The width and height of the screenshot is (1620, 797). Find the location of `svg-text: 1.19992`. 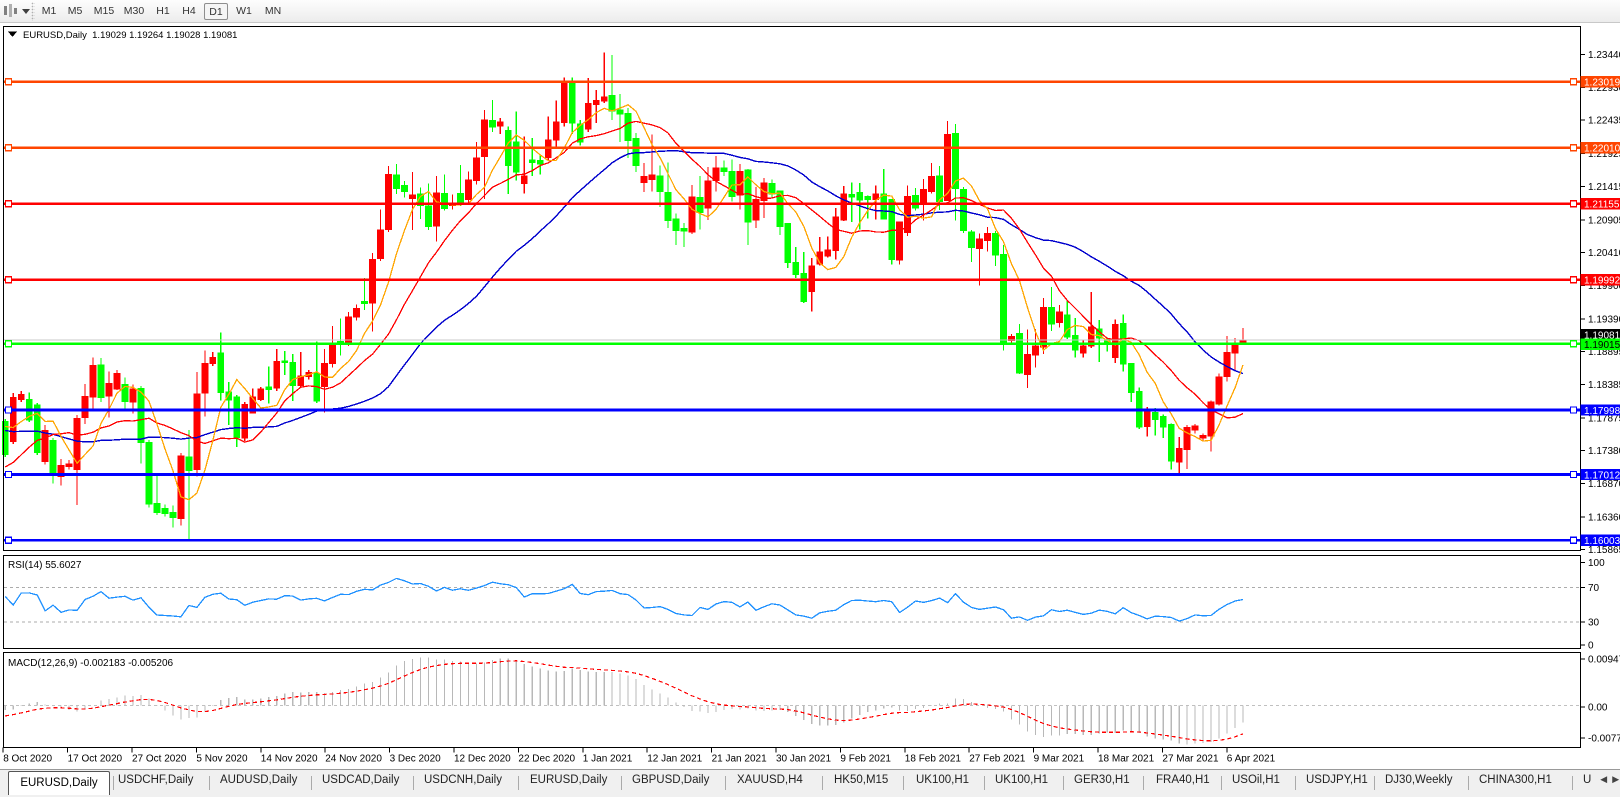

svg-text: 1.19992 is located at coordinates (1602, 281).